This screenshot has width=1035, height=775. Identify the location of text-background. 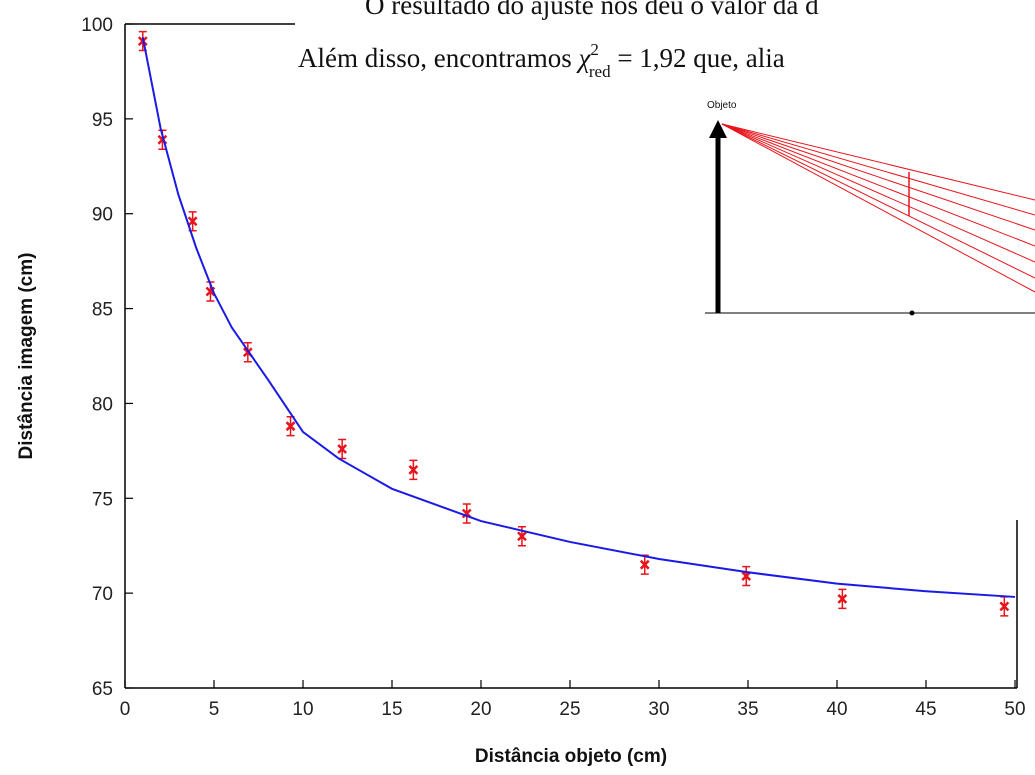
(665, 44).